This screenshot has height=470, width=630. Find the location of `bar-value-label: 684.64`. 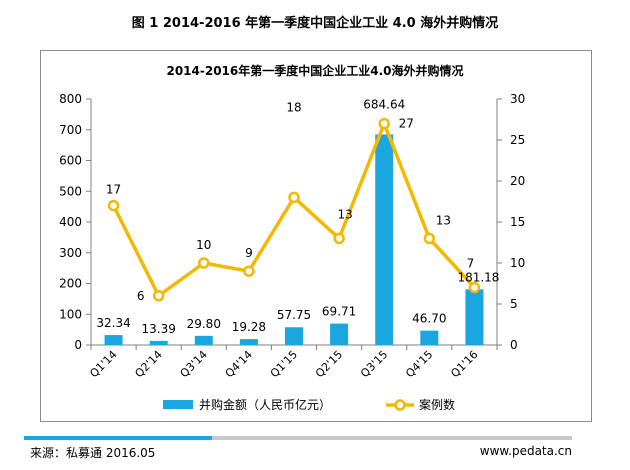

bar-value-label: 684.64 is located at coordinates (384, 104).